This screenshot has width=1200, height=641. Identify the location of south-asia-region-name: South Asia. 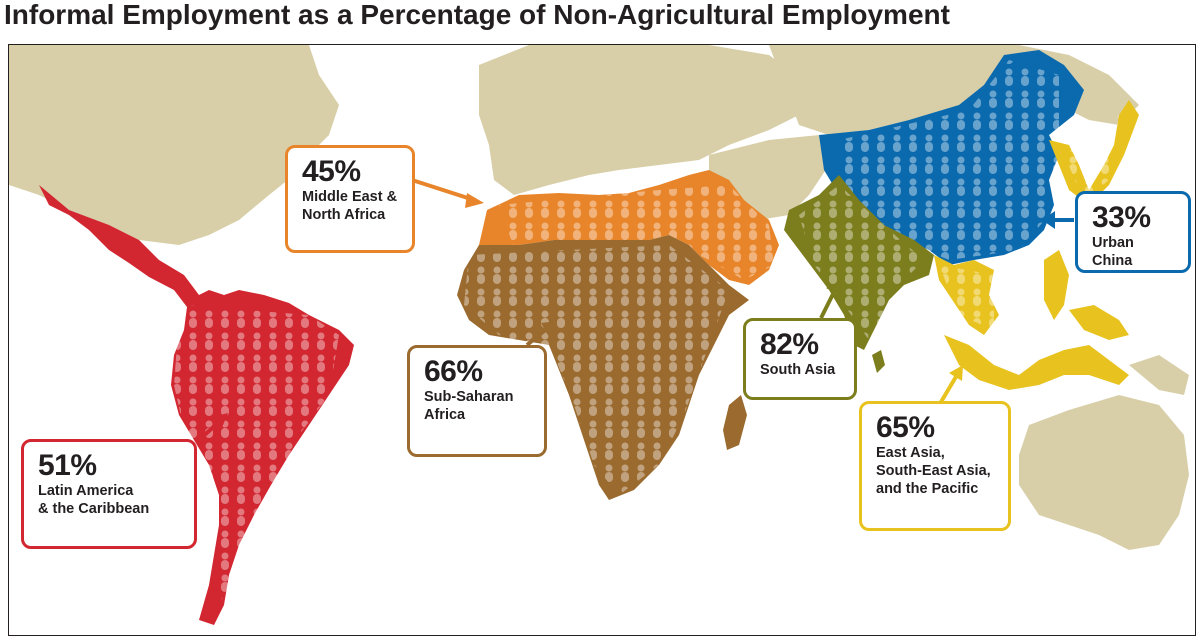
(798, 370).